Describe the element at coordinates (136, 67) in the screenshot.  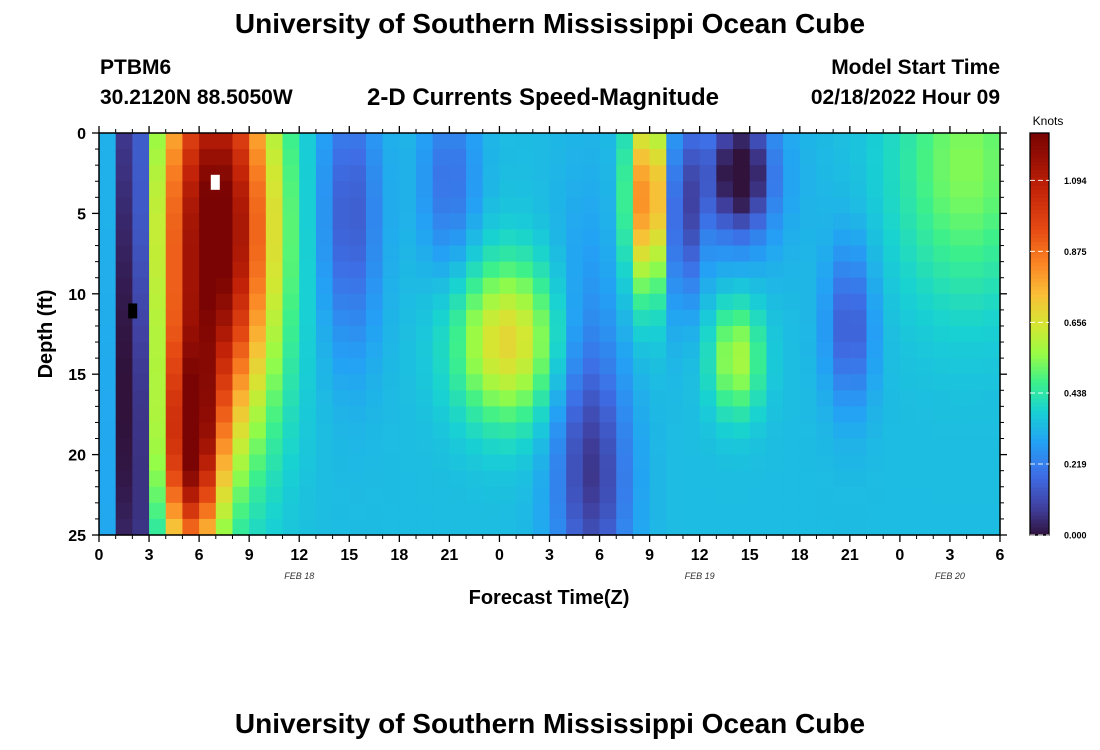
I see `station-id: PTBM6` at that location.